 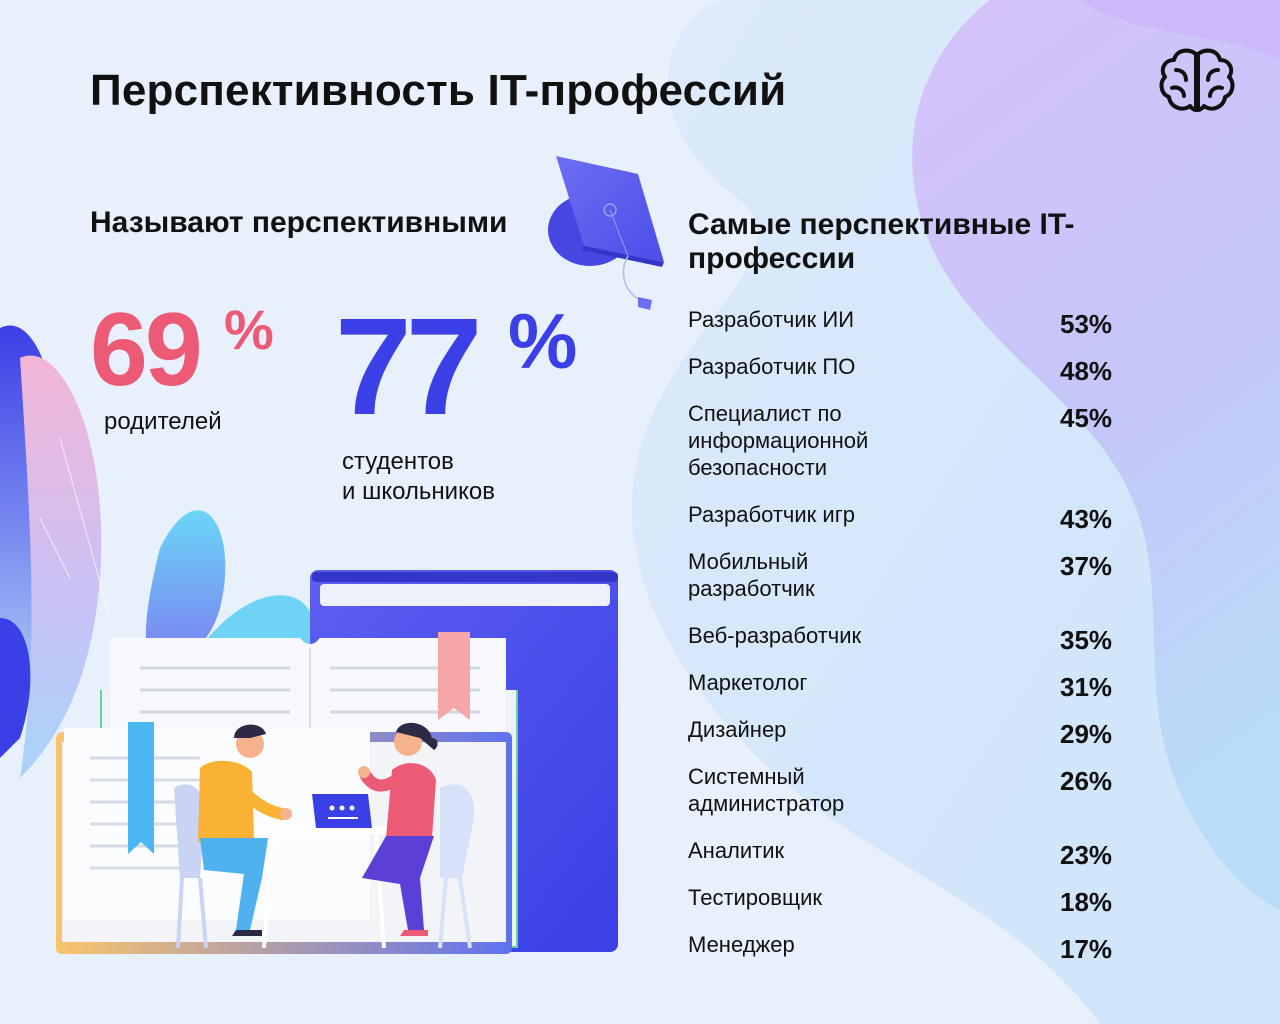 I want to click on profession-percent: 23%, so click(x=1086, y=855).